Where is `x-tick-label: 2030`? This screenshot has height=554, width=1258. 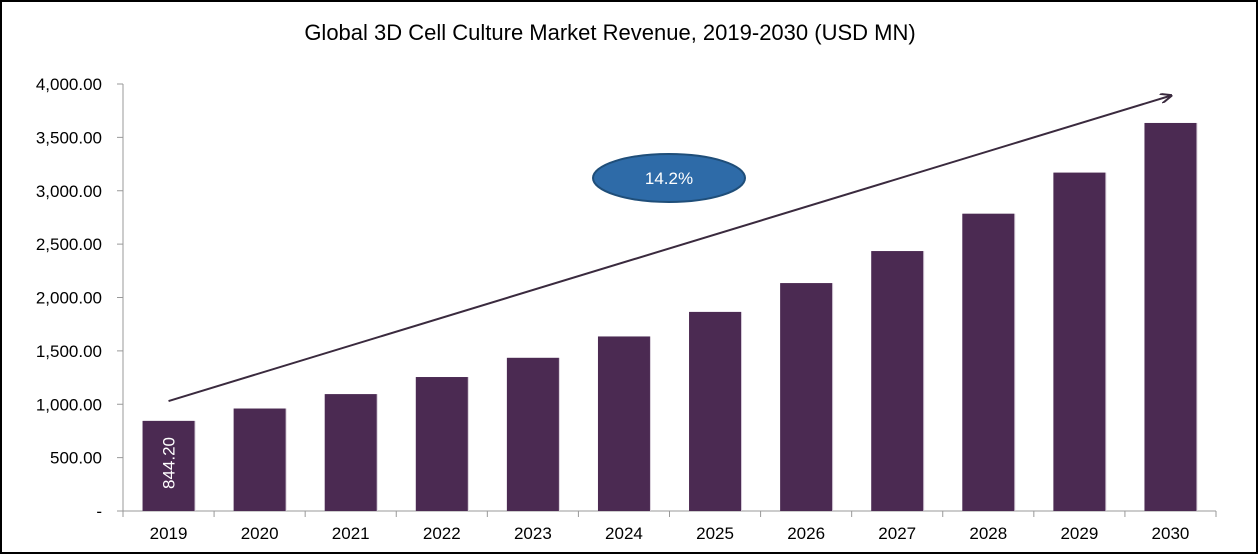 x-tick-label: 2030 is located at coordinates (1171, 533).